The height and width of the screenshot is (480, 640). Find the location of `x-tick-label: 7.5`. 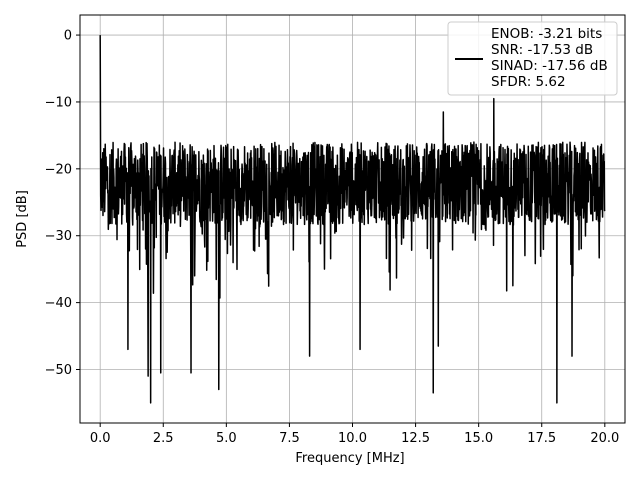

x-tick-label: 7.5 is located at coordinates (289, 438).